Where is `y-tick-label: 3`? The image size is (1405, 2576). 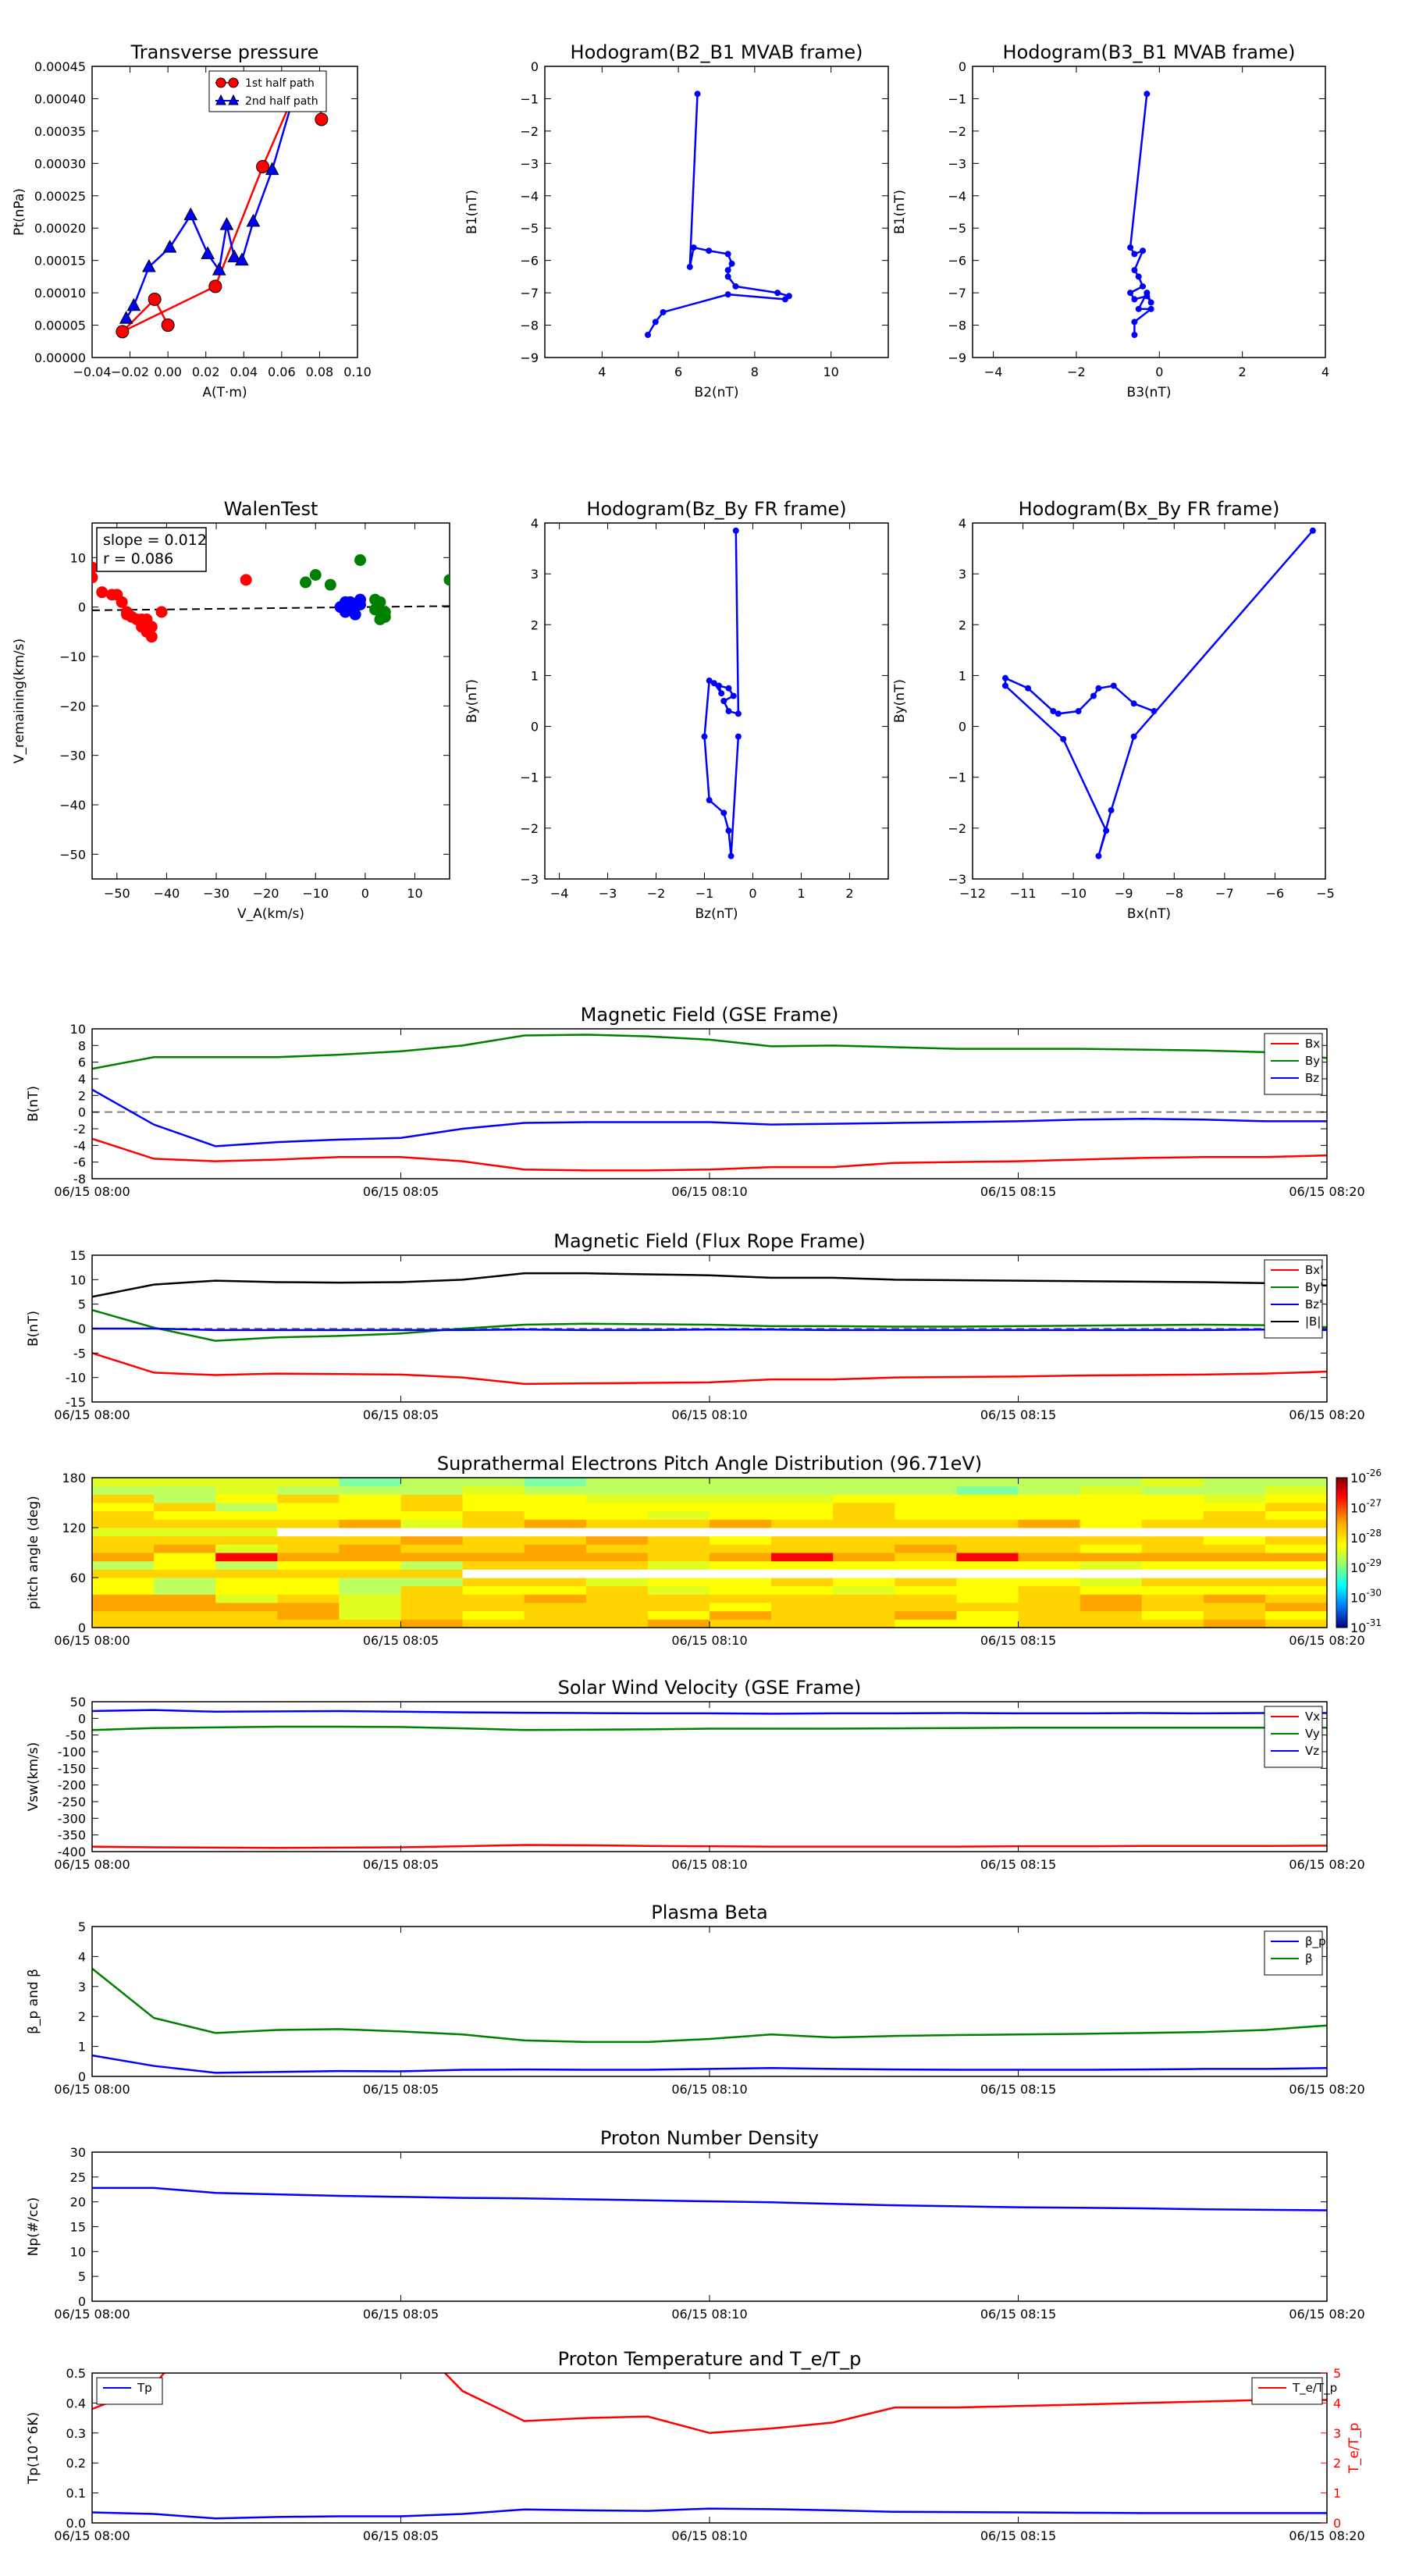
y-tick-label: 3 is located at coordinates (962, 574).